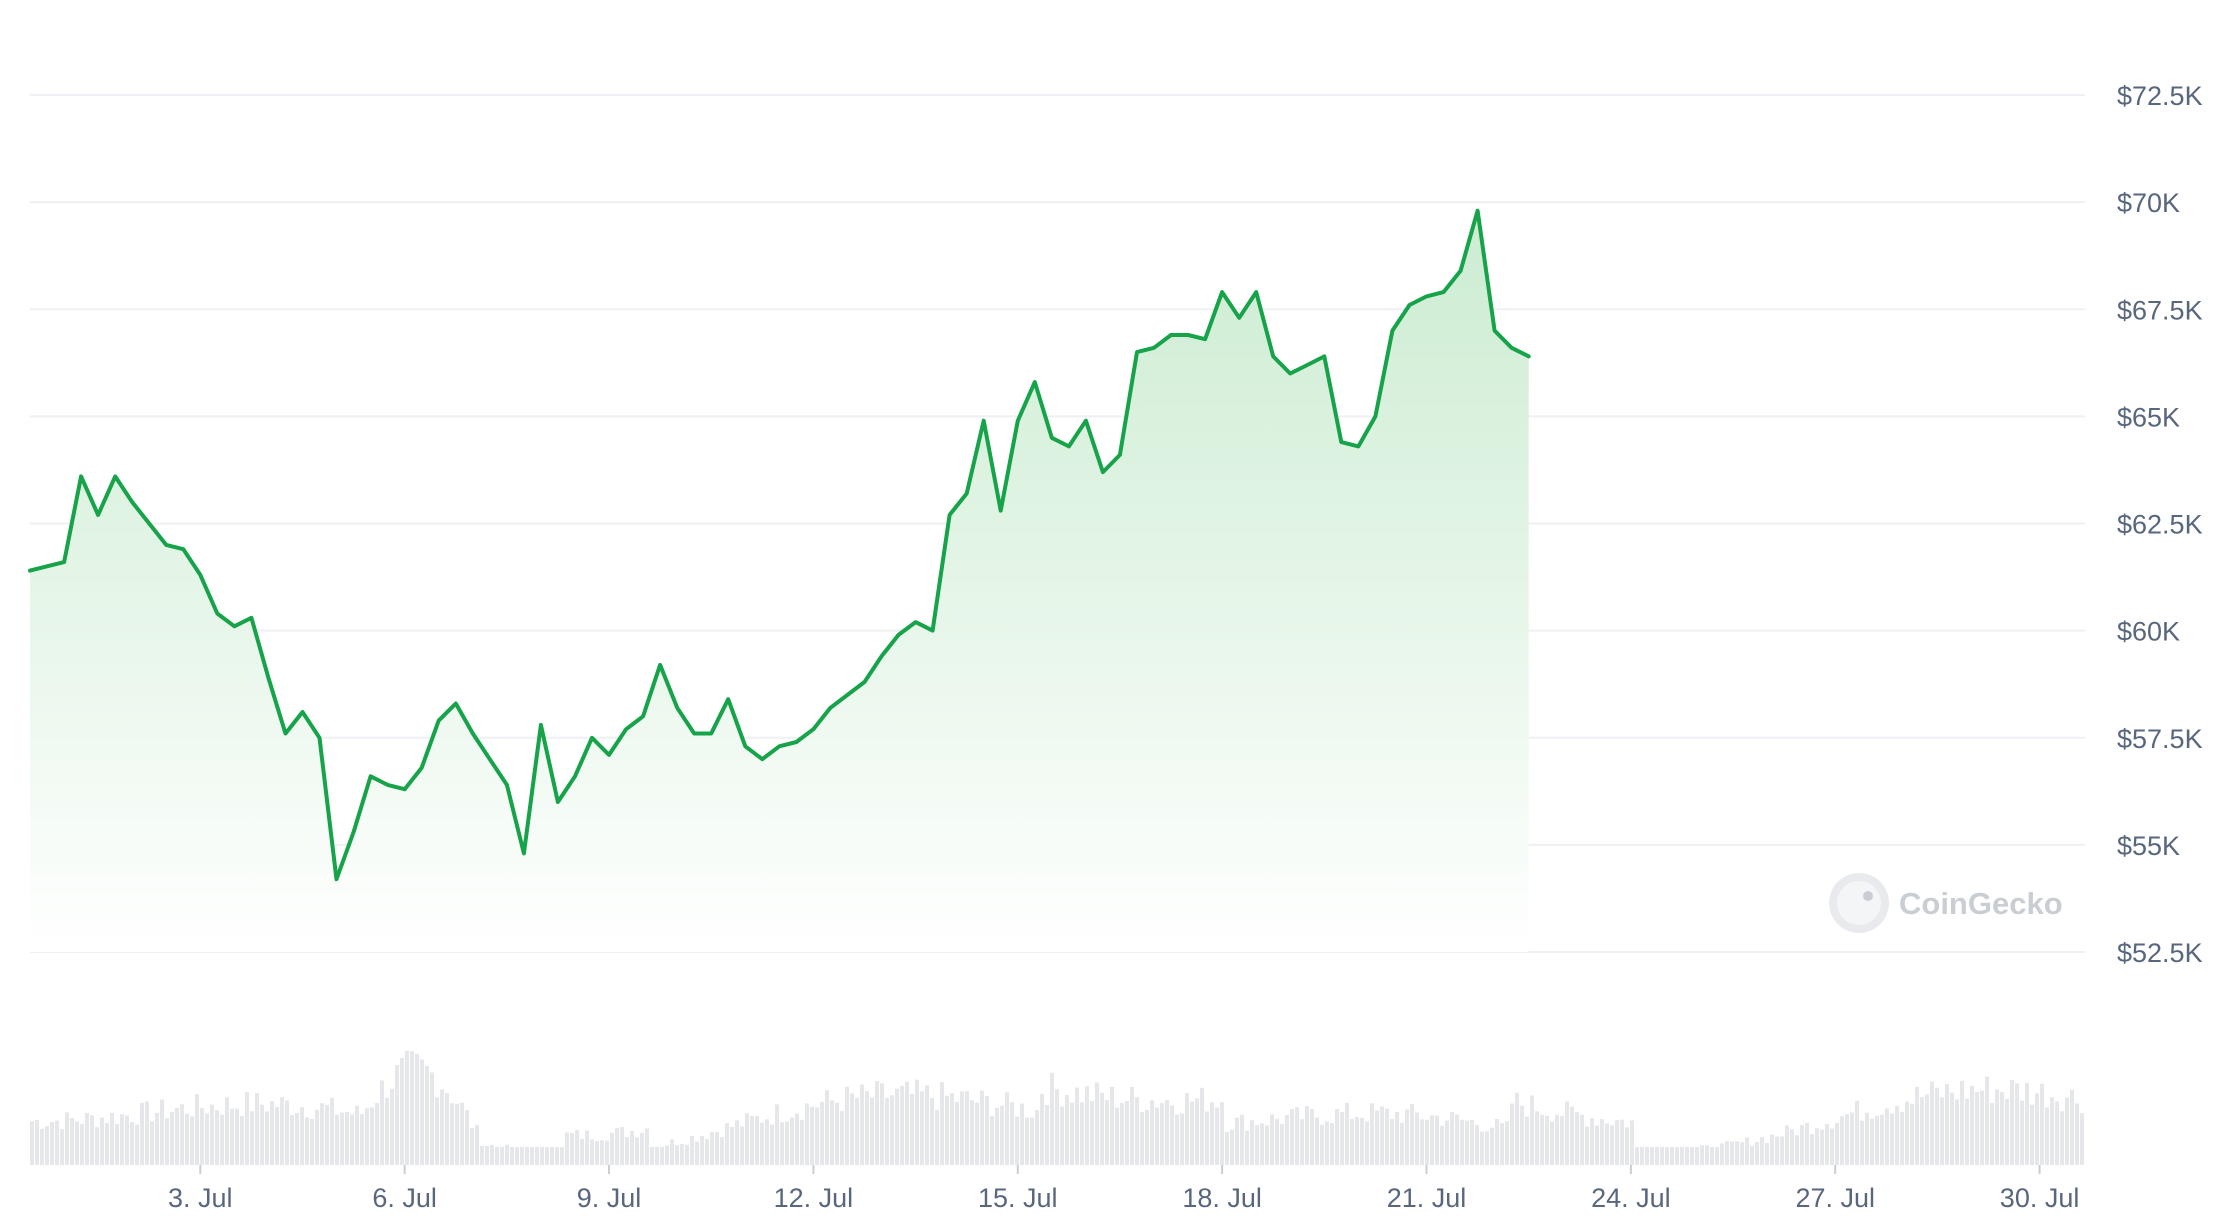 This screenshot has height=1218, width=2226. What do you see at coordinates (1859, 903) in the screenshot?
I see `gecko-logo-icon` at bounding box center [1859, 903].